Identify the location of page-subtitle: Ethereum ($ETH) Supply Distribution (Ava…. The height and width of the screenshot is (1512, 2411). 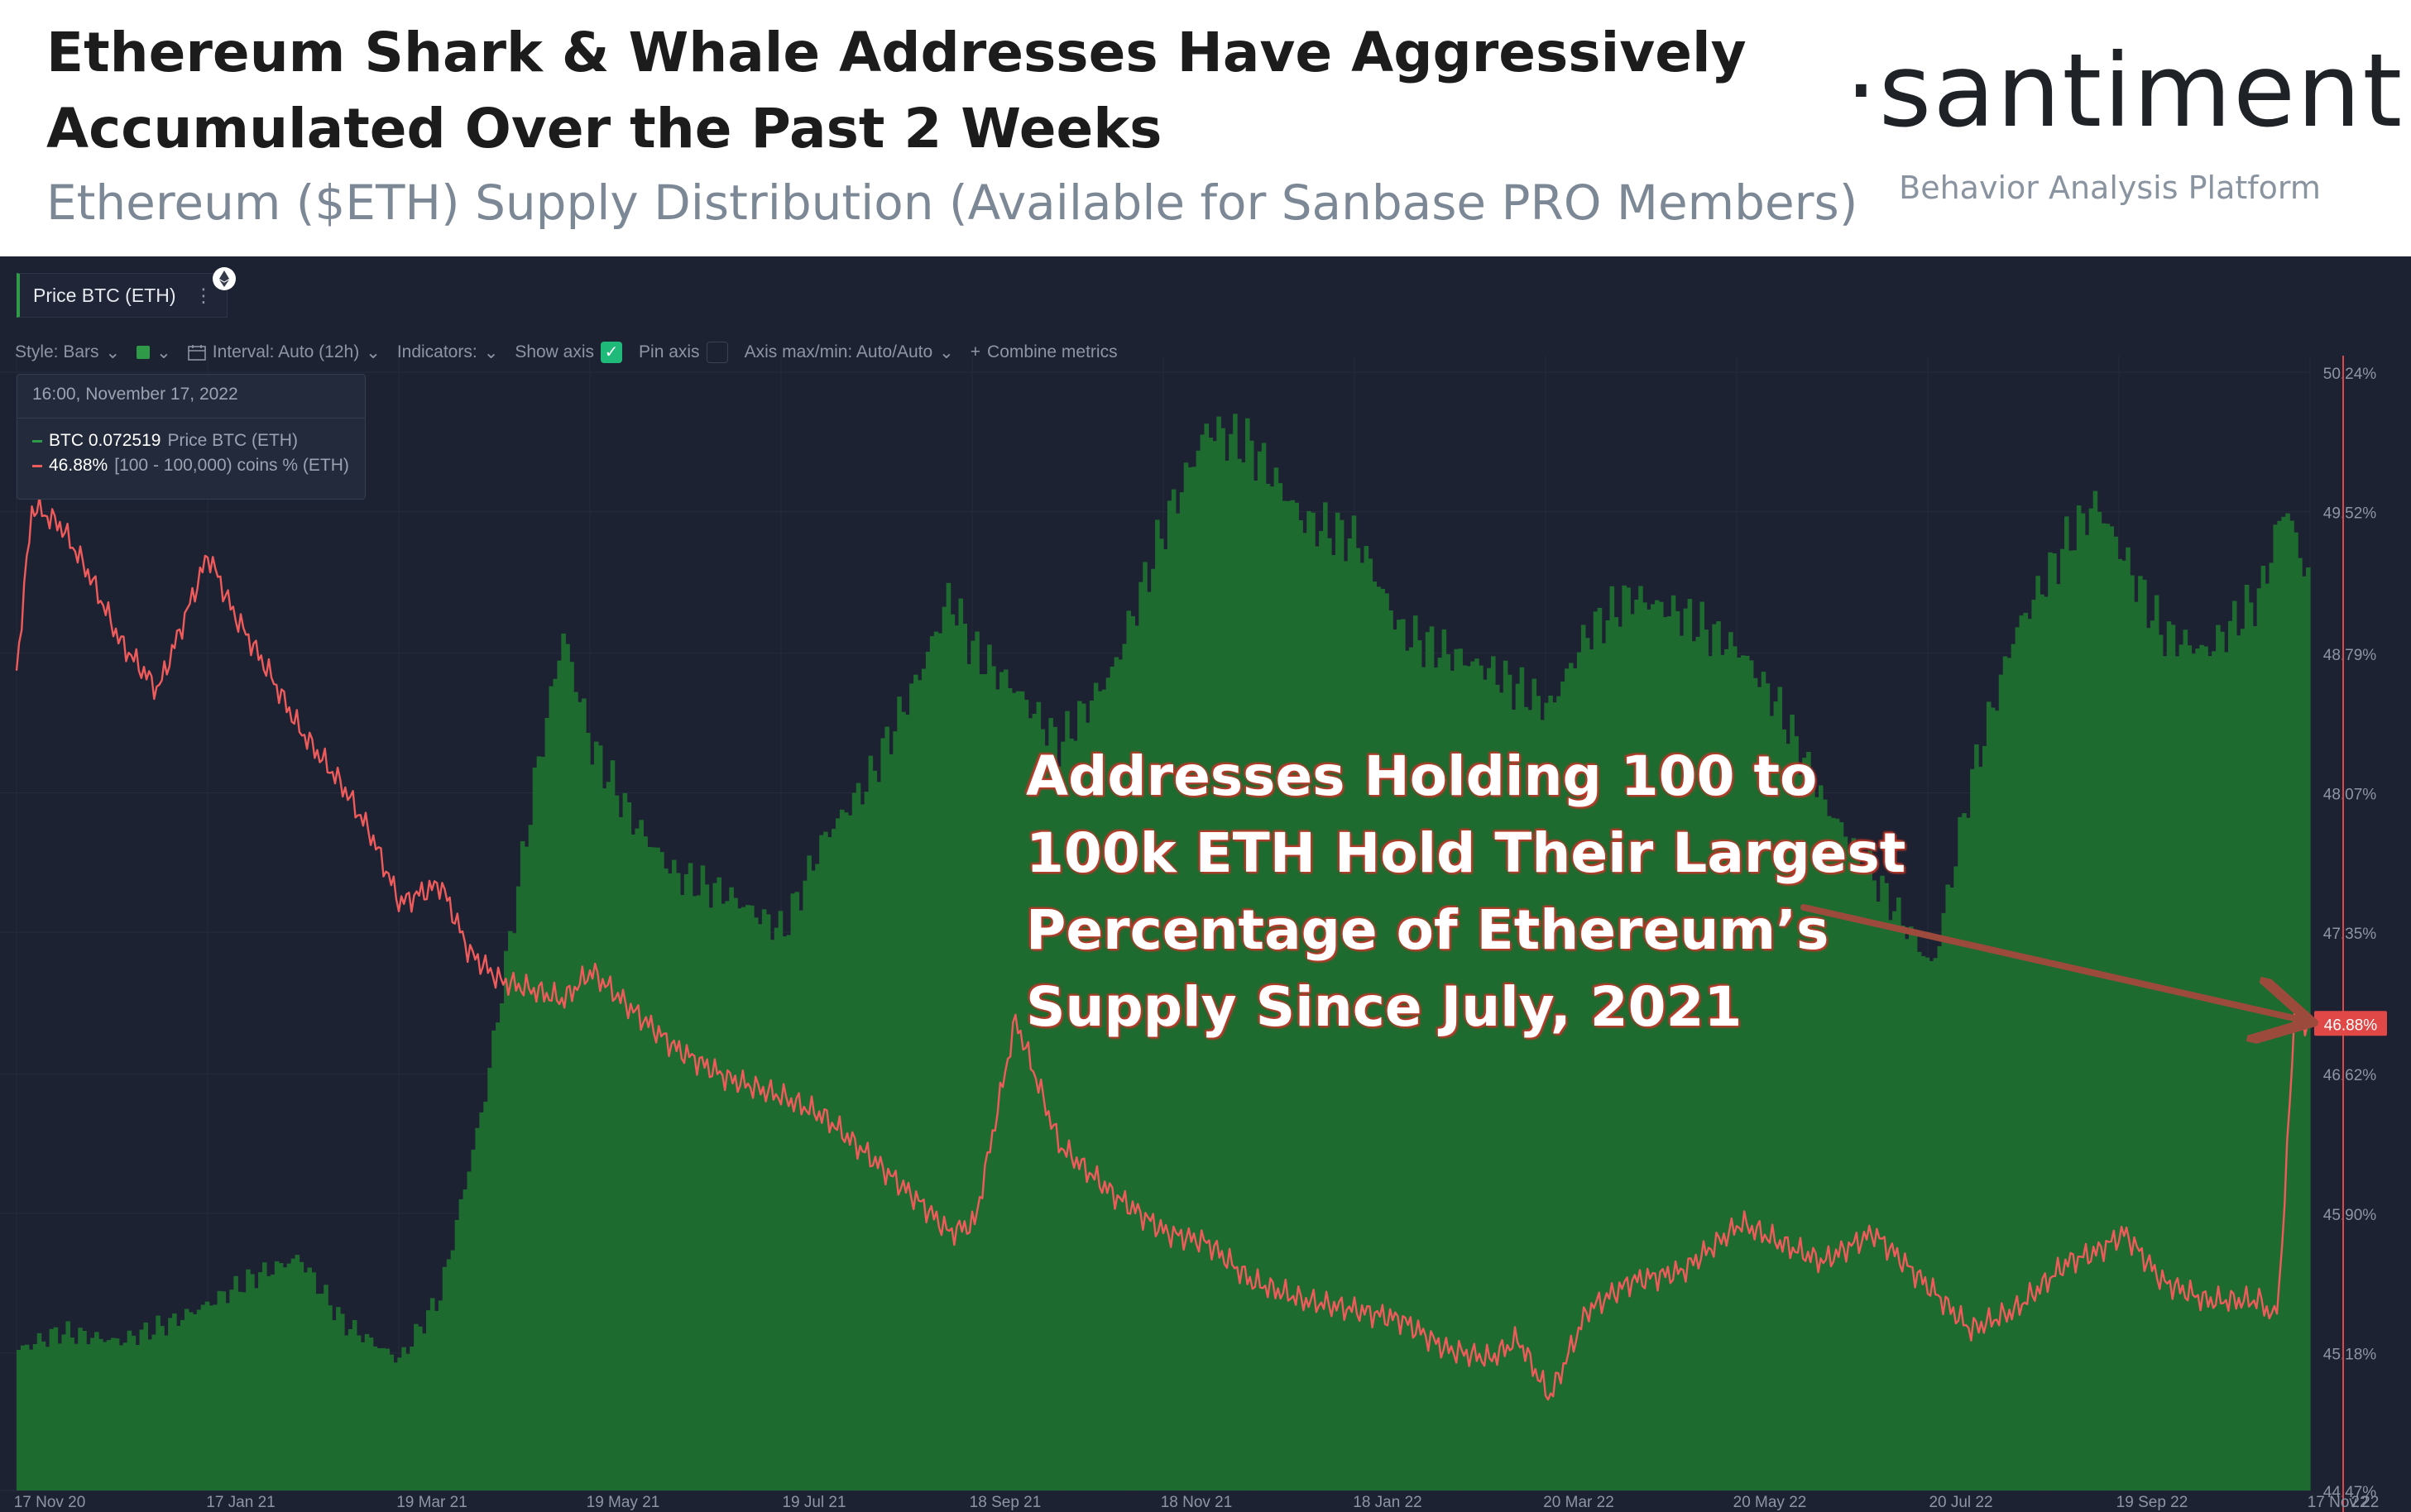
(952, 203).